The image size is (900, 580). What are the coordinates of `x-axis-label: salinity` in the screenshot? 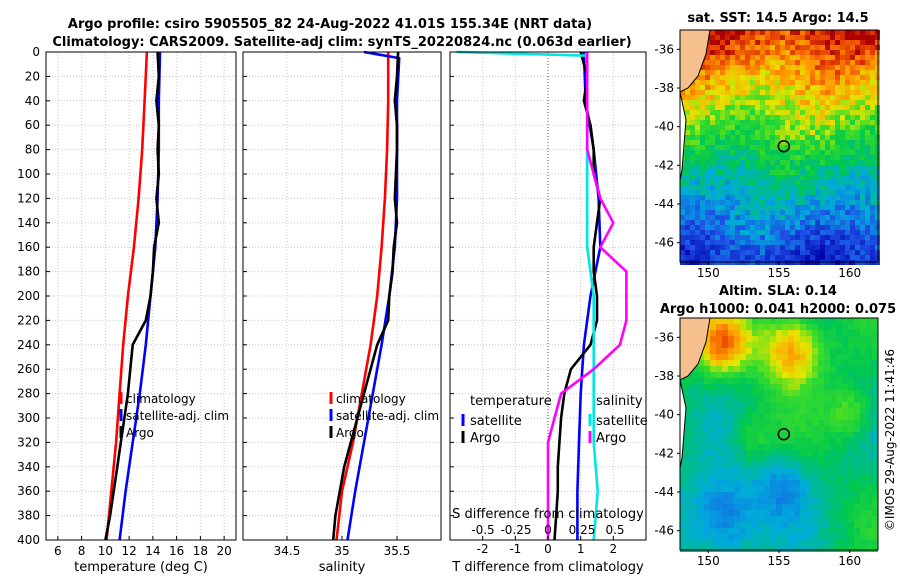 It's located at (342, 567).